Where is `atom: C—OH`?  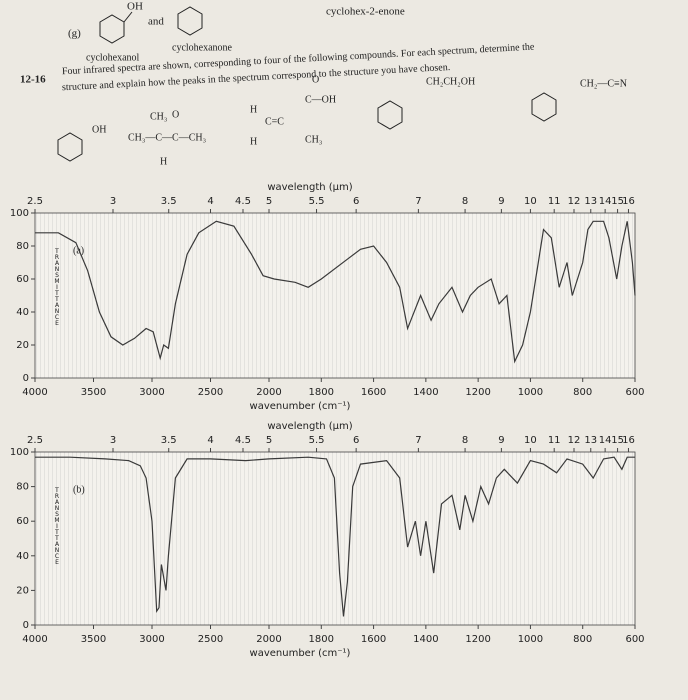
atom: C—OH is located at coordinates (320, 99).